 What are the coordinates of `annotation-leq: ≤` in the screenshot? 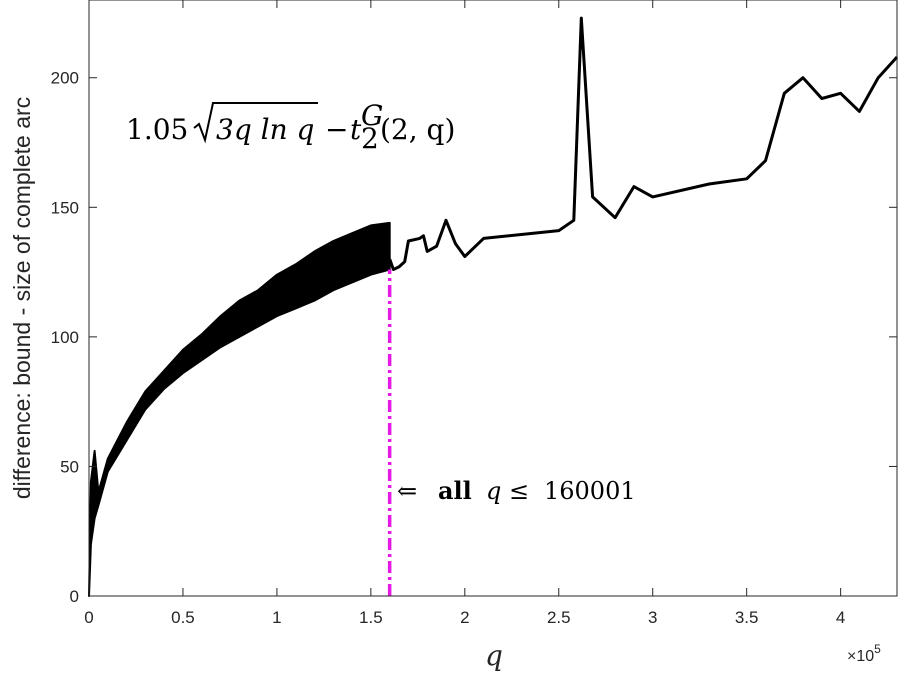 It's located at (519, 491).